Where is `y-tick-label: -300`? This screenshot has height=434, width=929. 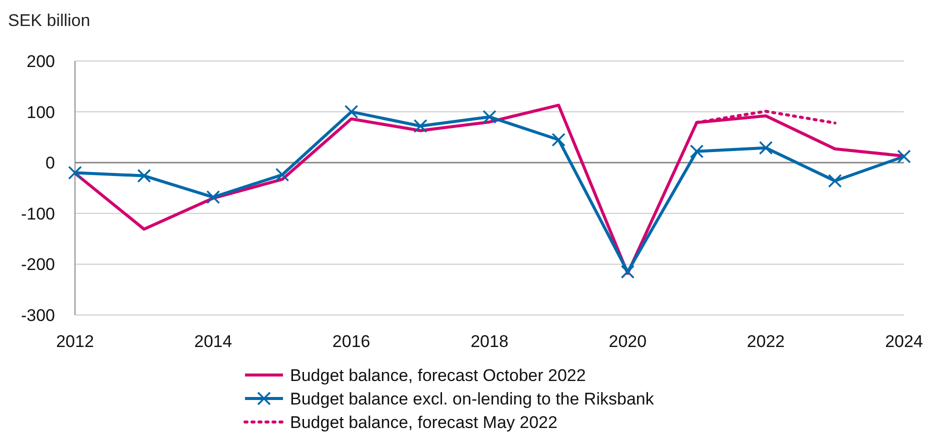
y-tick-label: -300 is located at coordinates (37, 315).